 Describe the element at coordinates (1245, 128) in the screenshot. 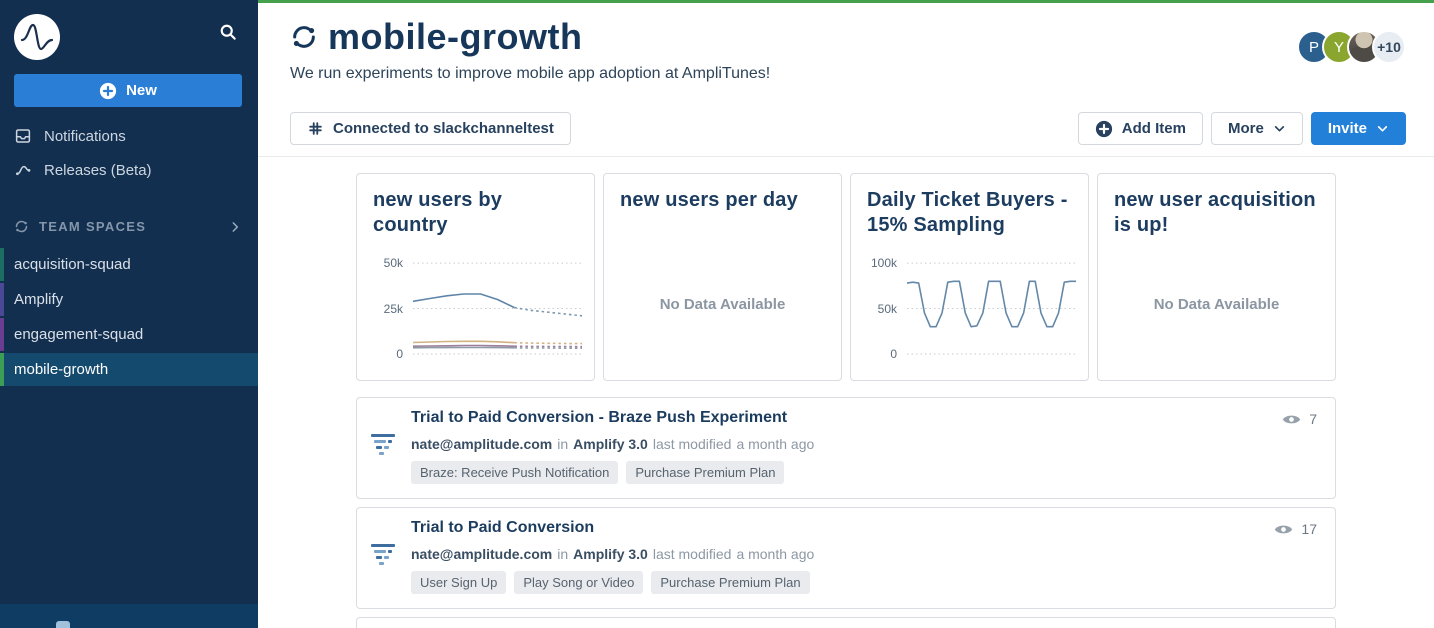

I see `more-label: More` at that location.